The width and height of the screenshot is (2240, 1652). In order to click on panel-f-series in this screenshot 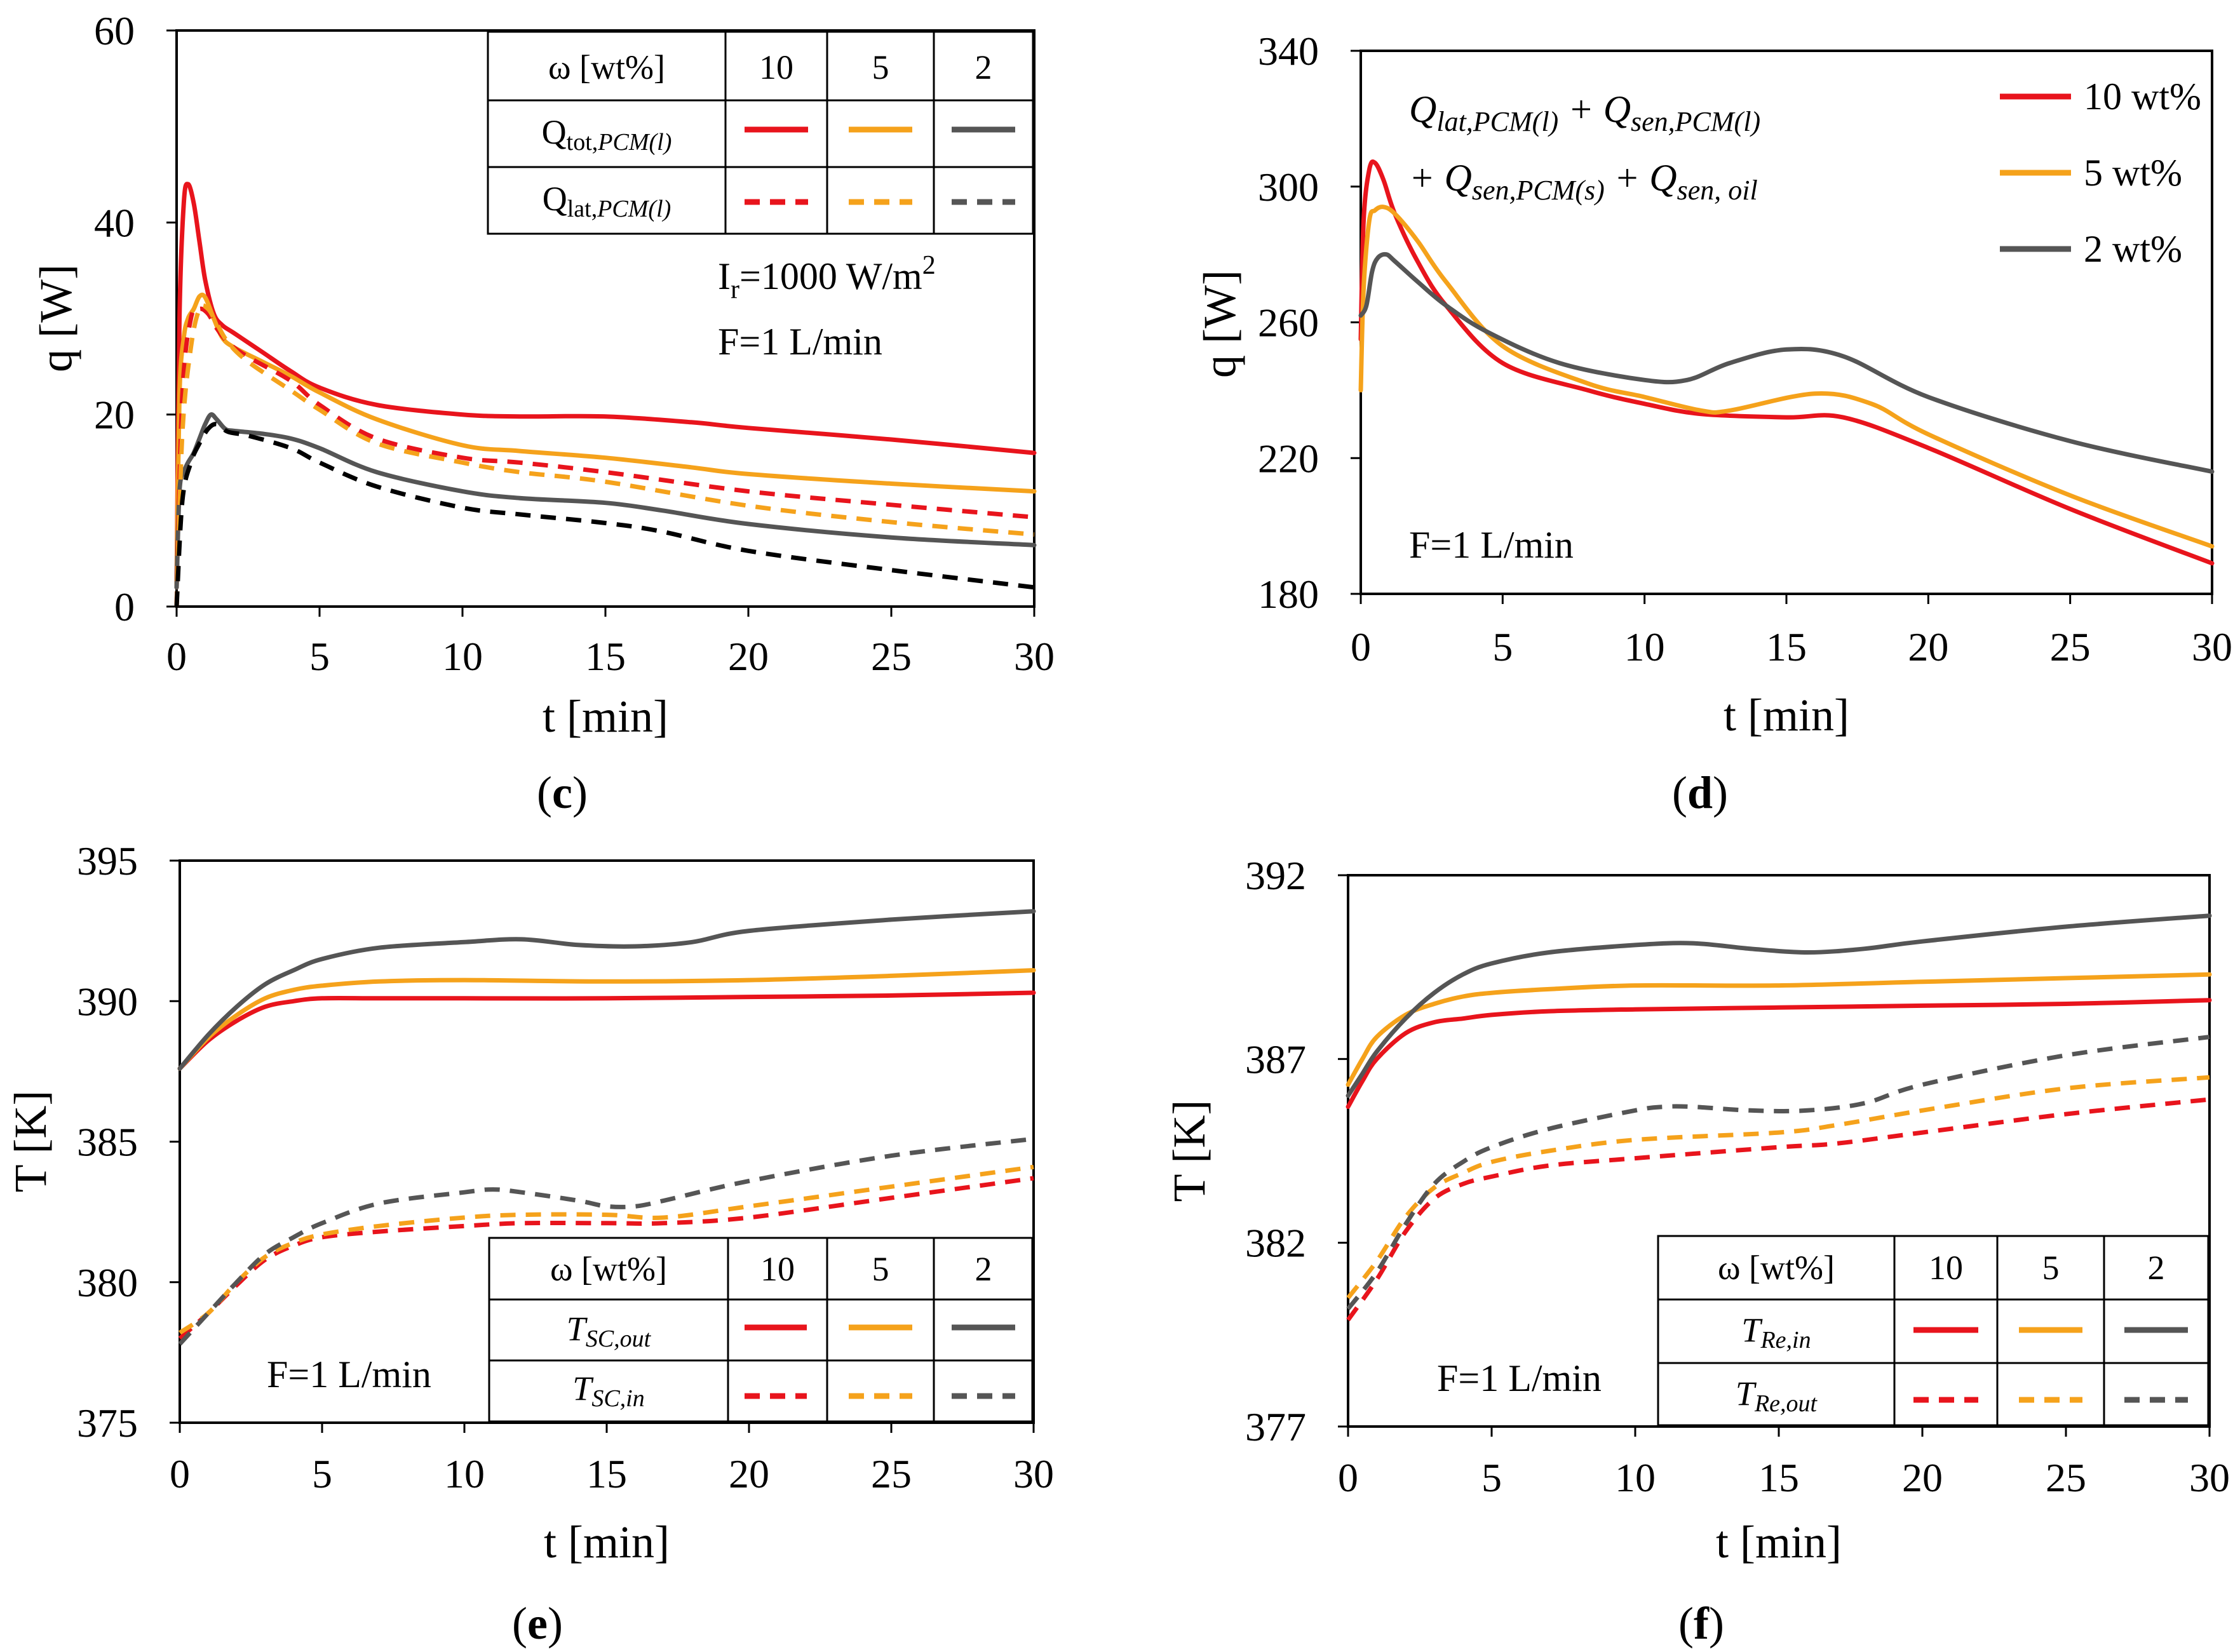, I will do `click(1779, 1117)`.